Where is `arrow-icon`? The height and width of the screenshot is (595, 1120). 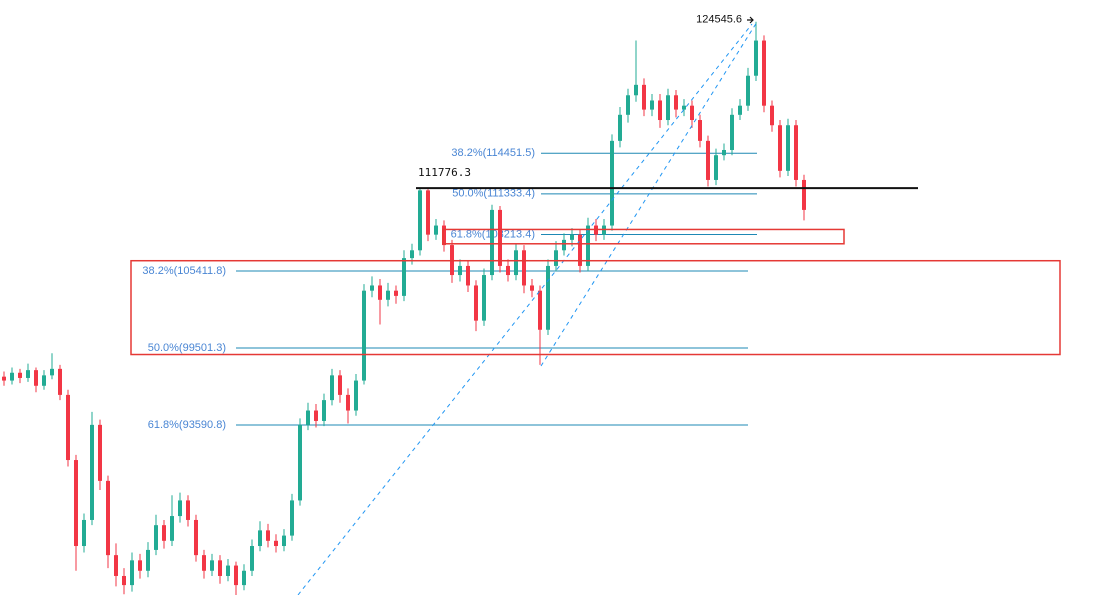
arrow-icon is located at coordinates (750, 20).